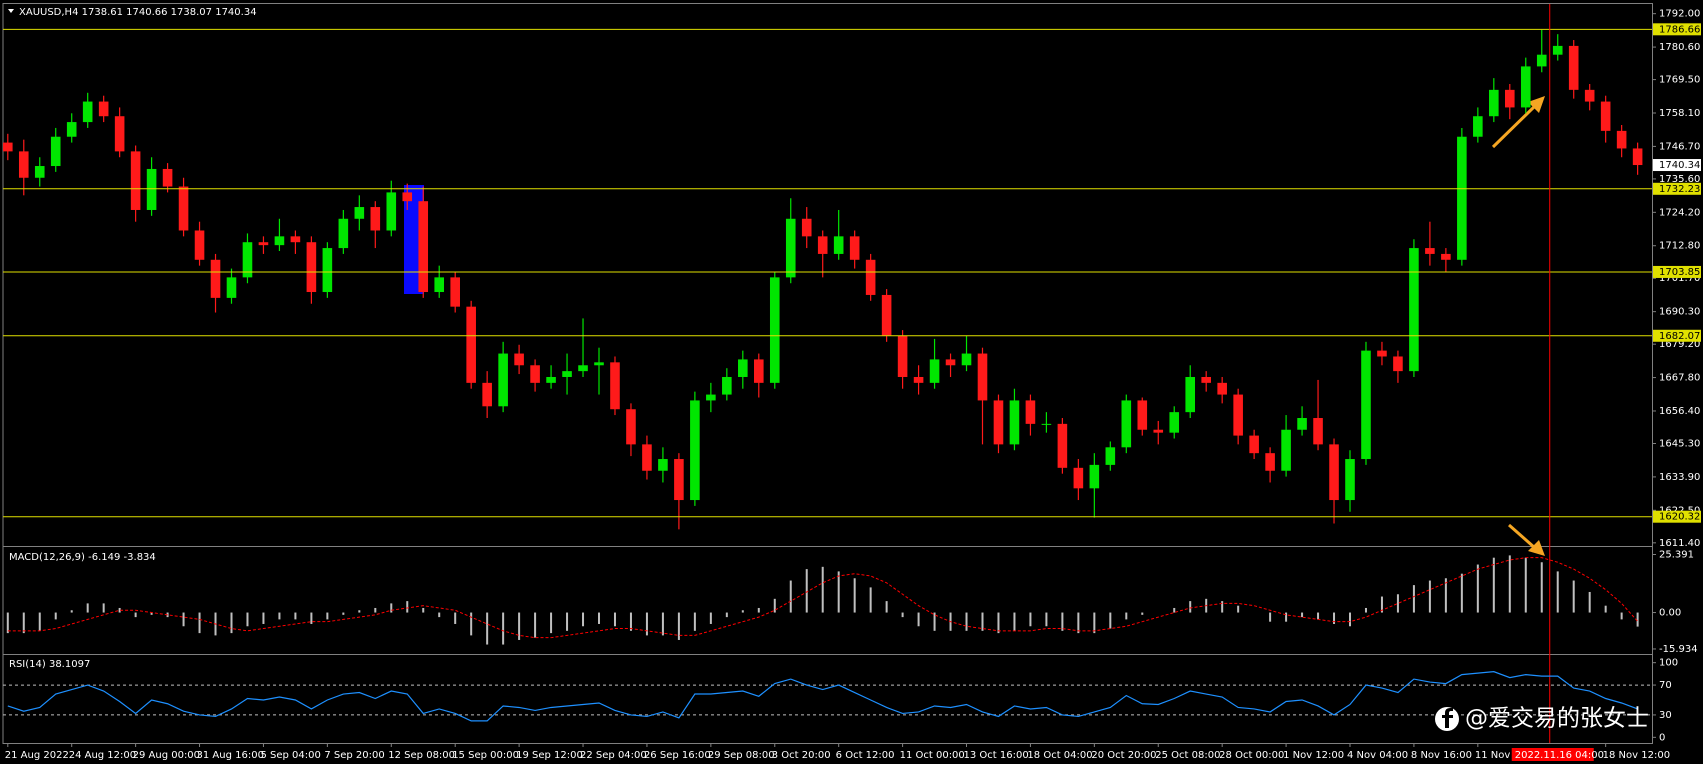 This screenshot has width=1703, height=764. I want to click on rsi-line, so click(822, 696).